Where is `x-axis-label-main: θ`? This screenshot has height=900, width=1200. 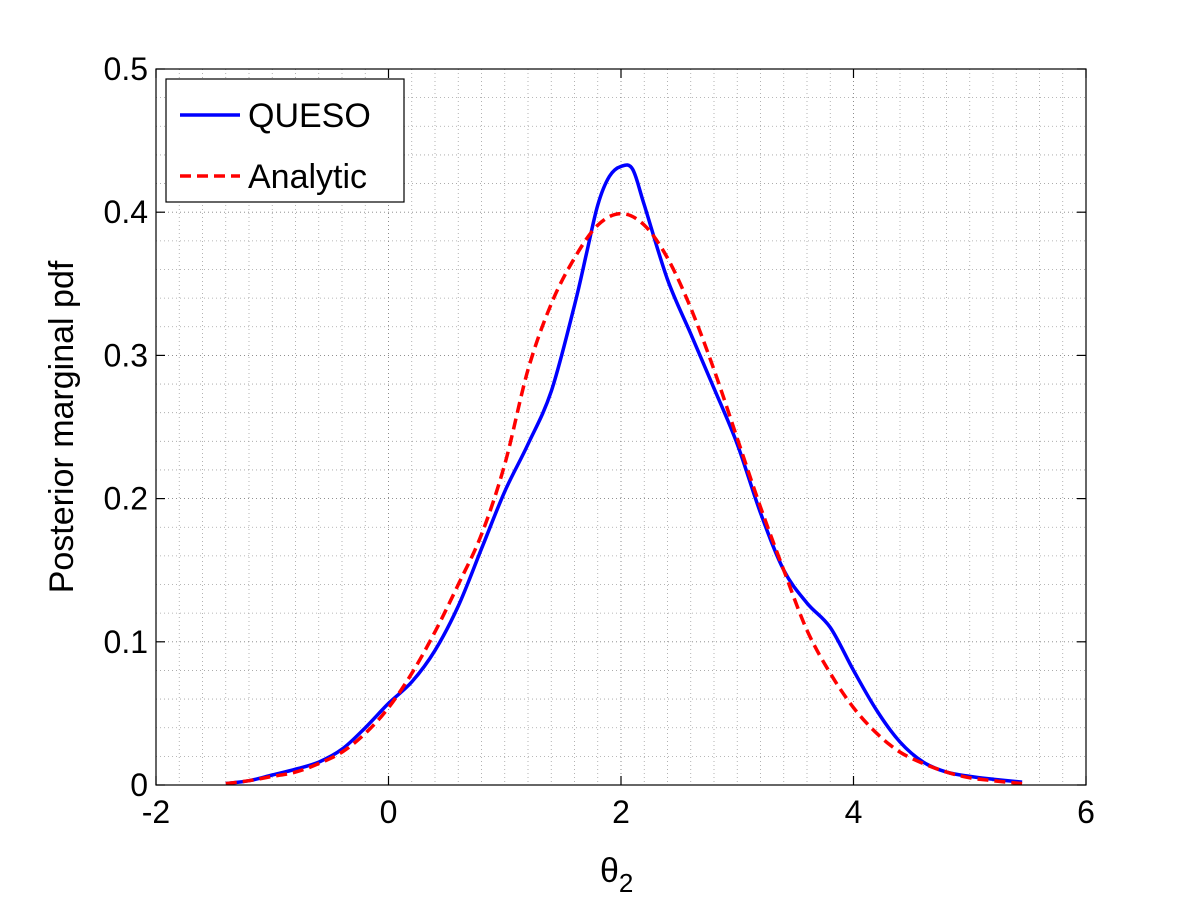
x-axis-label-main: θ is located at coordinates (609, 871).